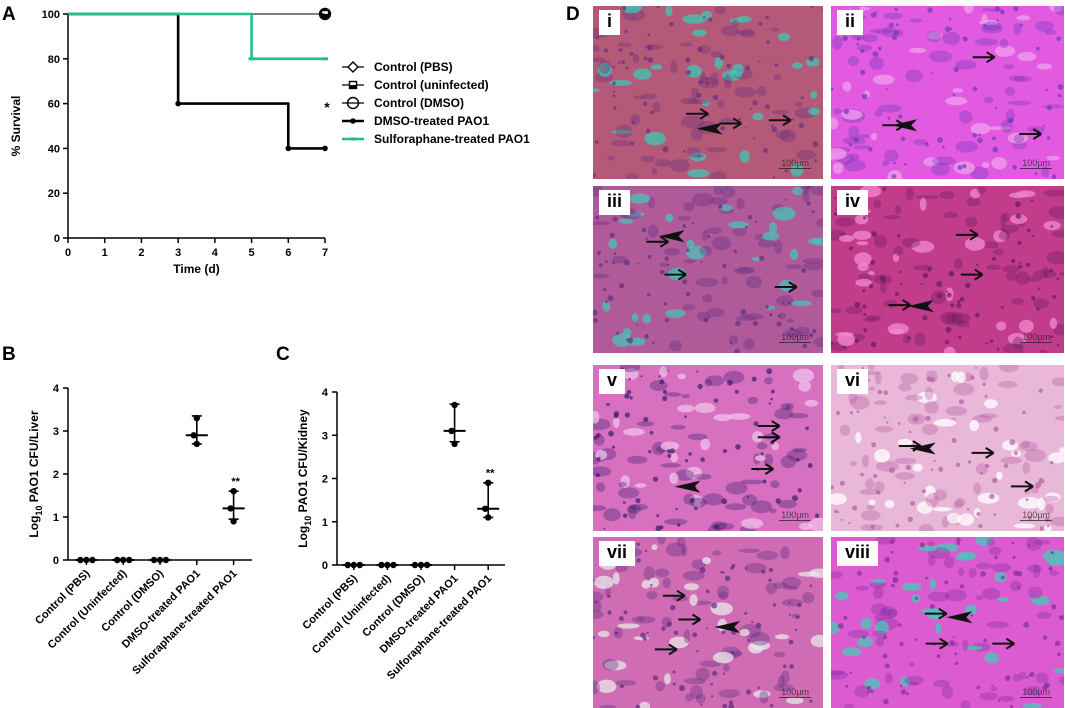 The width and height of the screenshot is (1065, 708). I want to click on legend-item-2: Control (uninfected), so click(415, 85).